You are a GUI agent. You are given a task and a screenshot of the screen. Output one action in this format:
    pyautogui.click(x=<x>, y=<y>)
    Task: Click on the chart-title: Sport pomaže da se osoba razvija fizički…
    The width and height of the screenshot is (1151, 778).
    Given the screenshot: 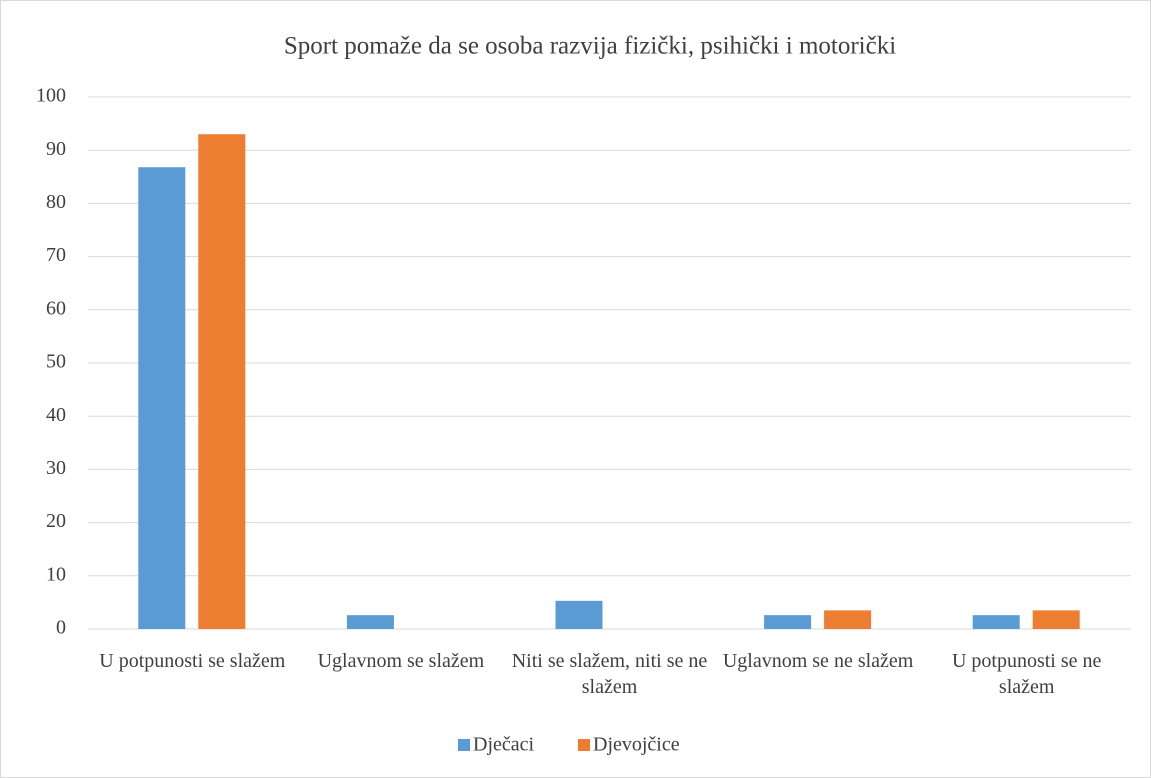 What is the action you would take?
    pyautogui.click(x=590, y=46)
    